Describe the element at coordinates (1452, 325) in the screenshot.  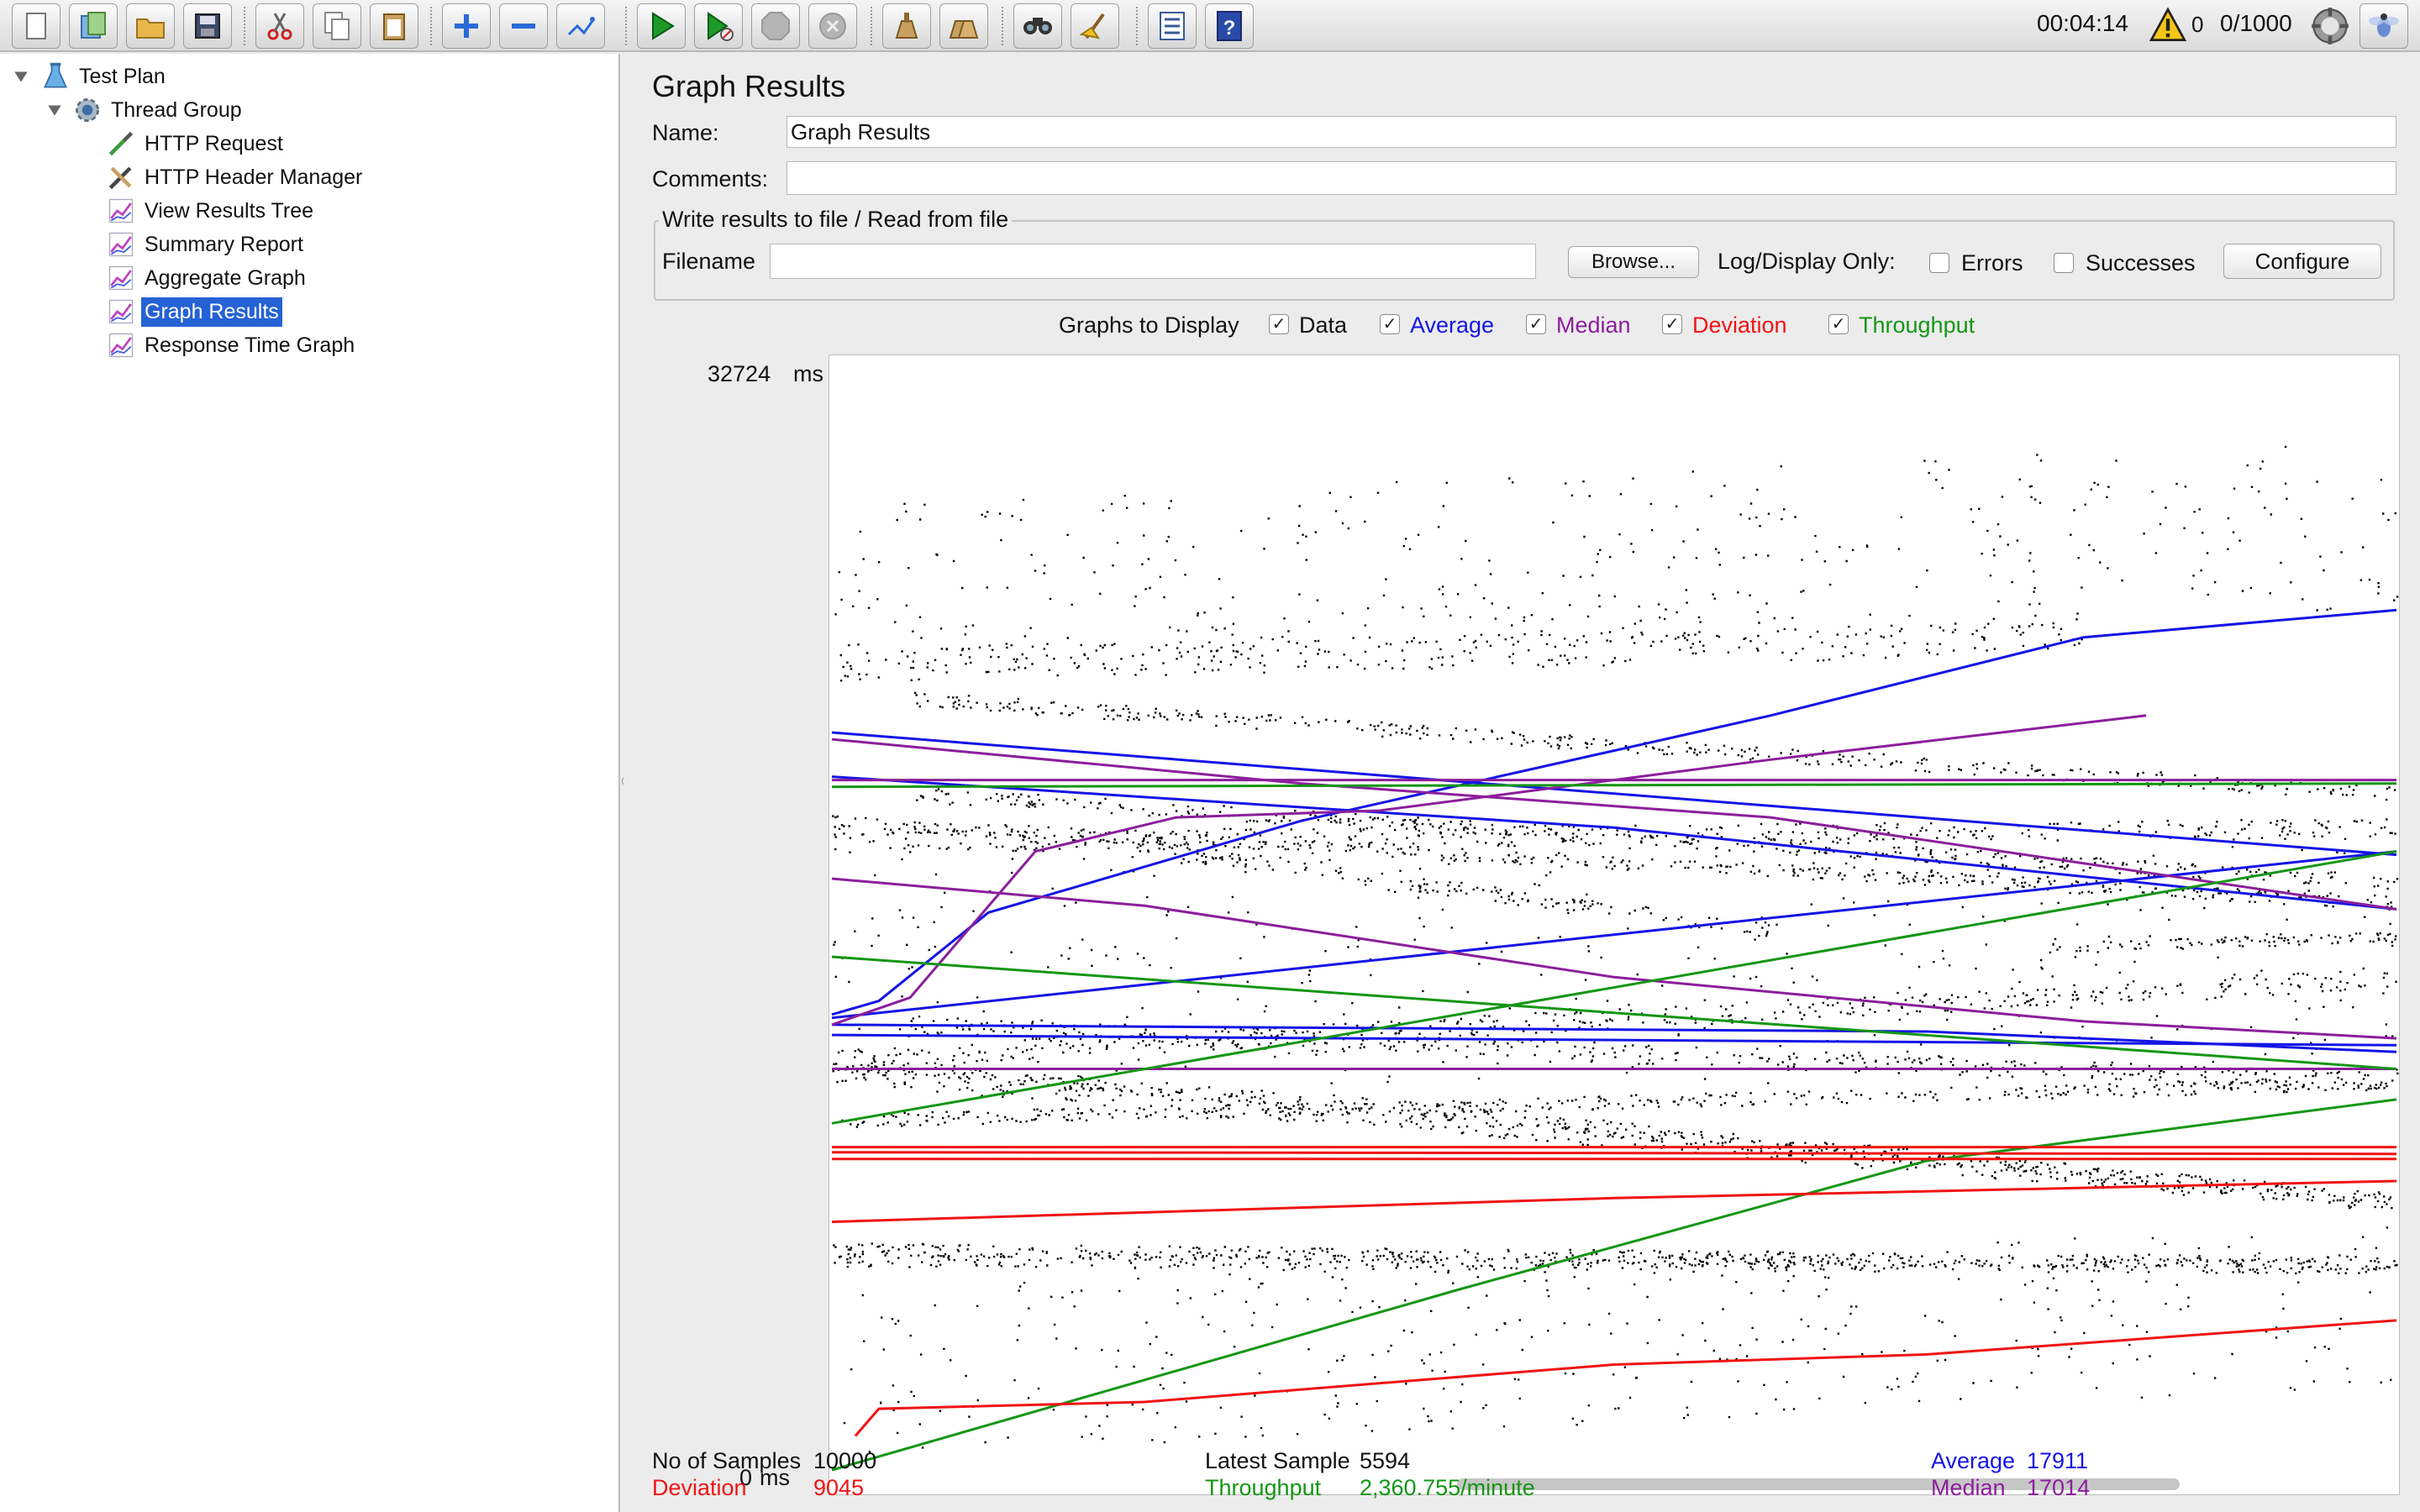
I see `show-average-label: Average` at that location.